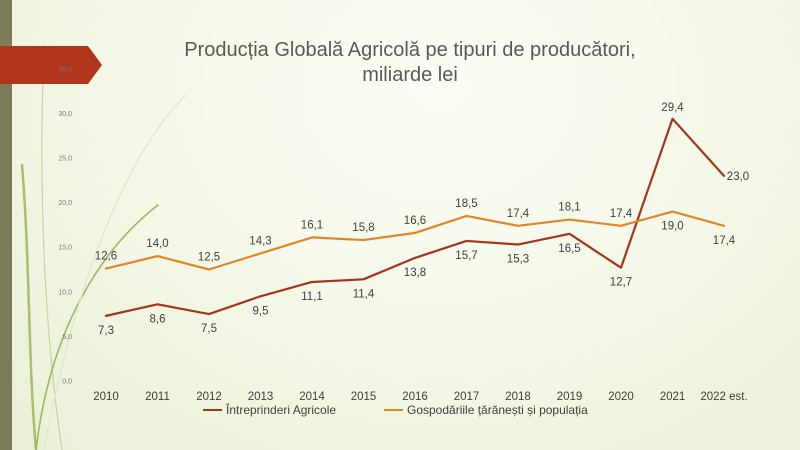  I want to click on x-tick-label: 2011, so click(157, 397).